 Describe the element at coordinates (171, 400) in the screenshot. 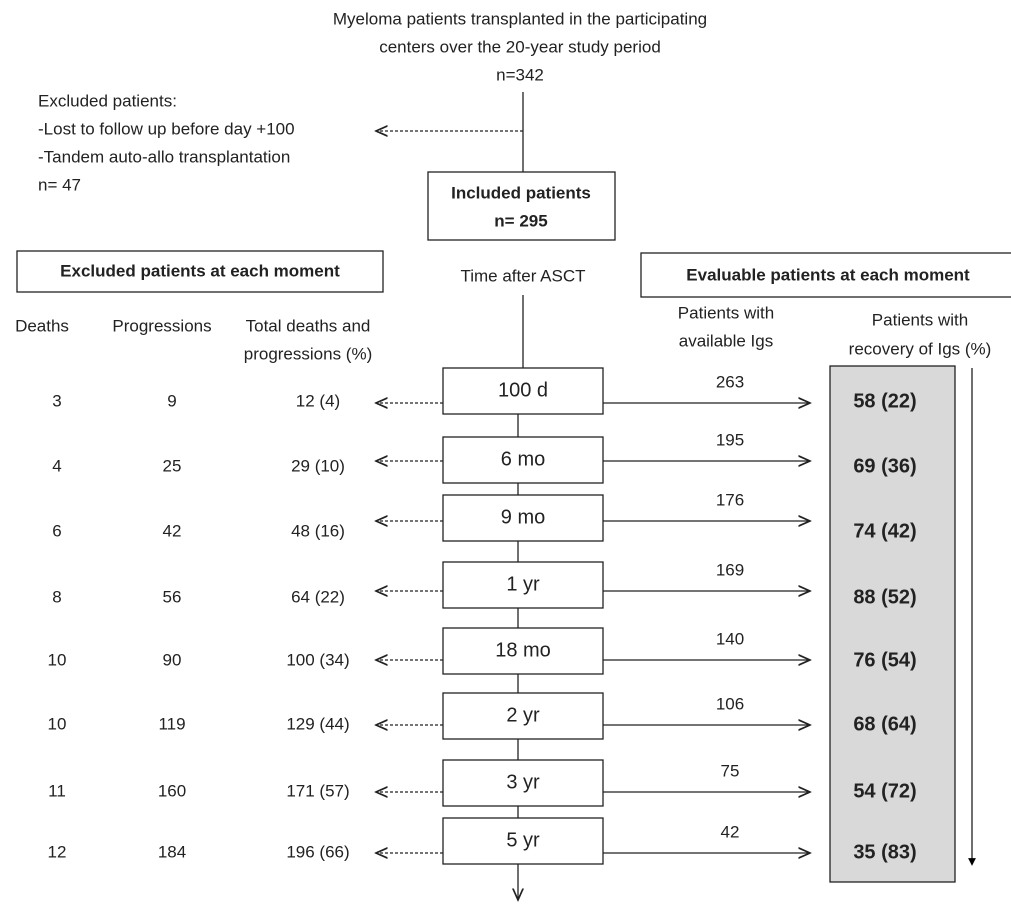

I see `progressions: 9` at that location.